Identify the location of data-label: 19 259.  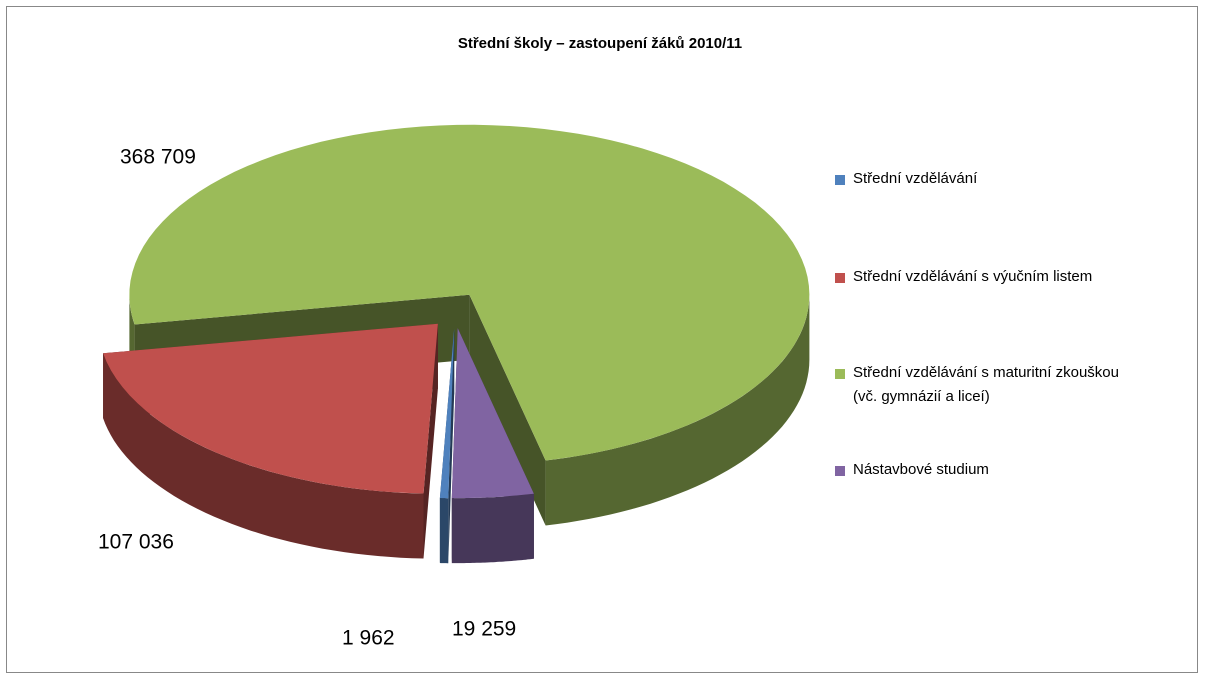
(484, 629).